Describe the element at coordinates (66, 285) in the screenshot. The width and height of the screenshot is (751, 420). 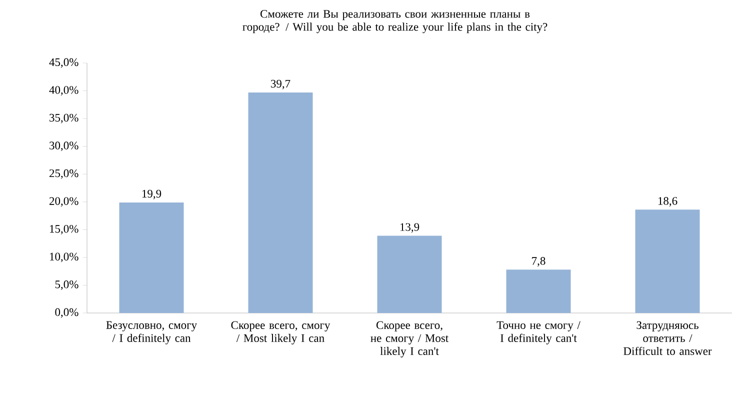
I see `y-tick-label: 5,0%` at that location.